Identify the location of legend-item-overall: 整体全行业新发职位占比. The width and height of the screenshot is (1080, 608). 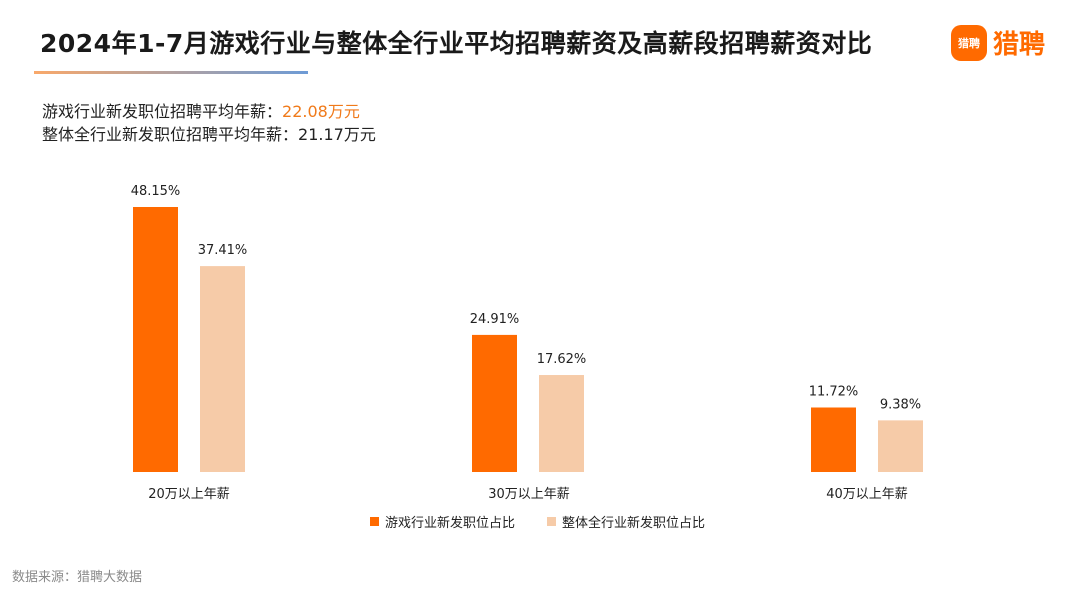
(626, 521).